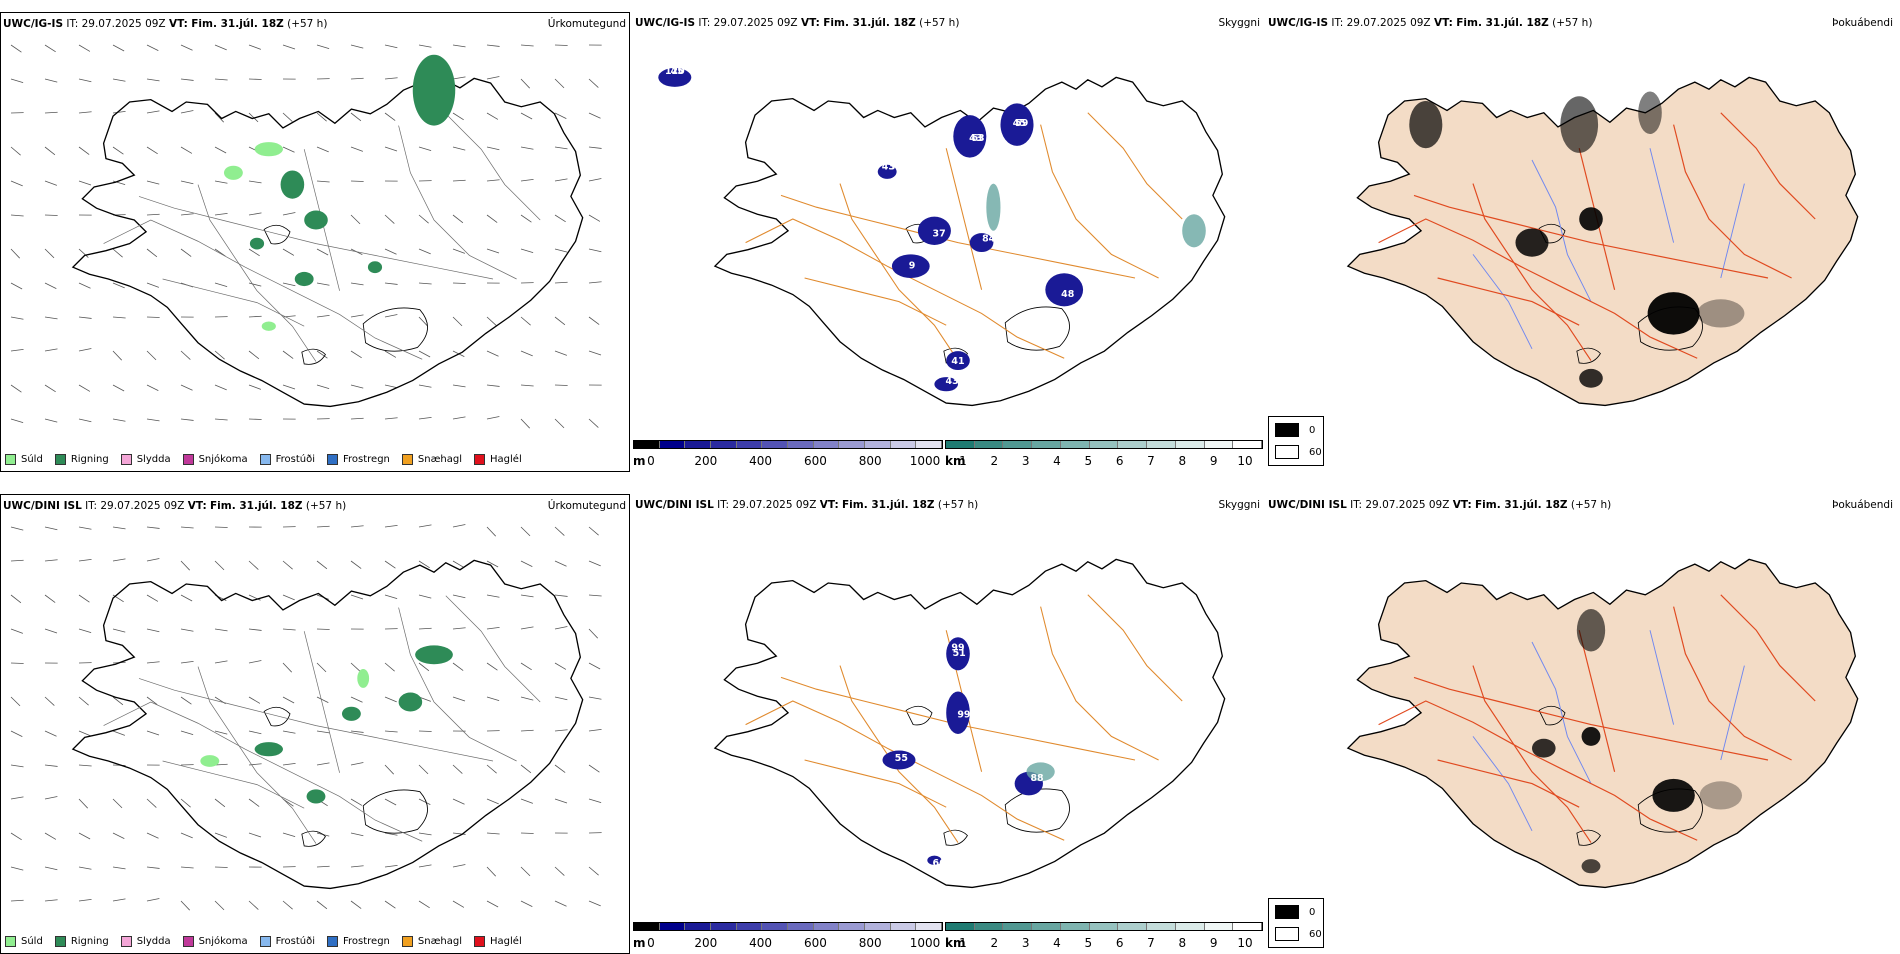  Describe the element at coordinates (1239, 23) in the screenshot. I see `panel-title: Skyggni` at that location.